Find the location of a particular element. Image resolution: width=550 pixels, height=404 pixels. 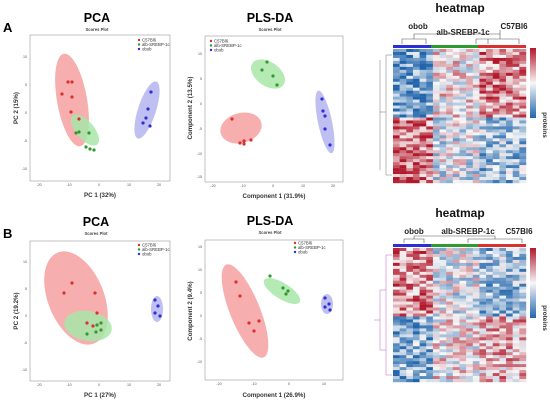

point-alb-srebp is located at coordinates (262, 70).